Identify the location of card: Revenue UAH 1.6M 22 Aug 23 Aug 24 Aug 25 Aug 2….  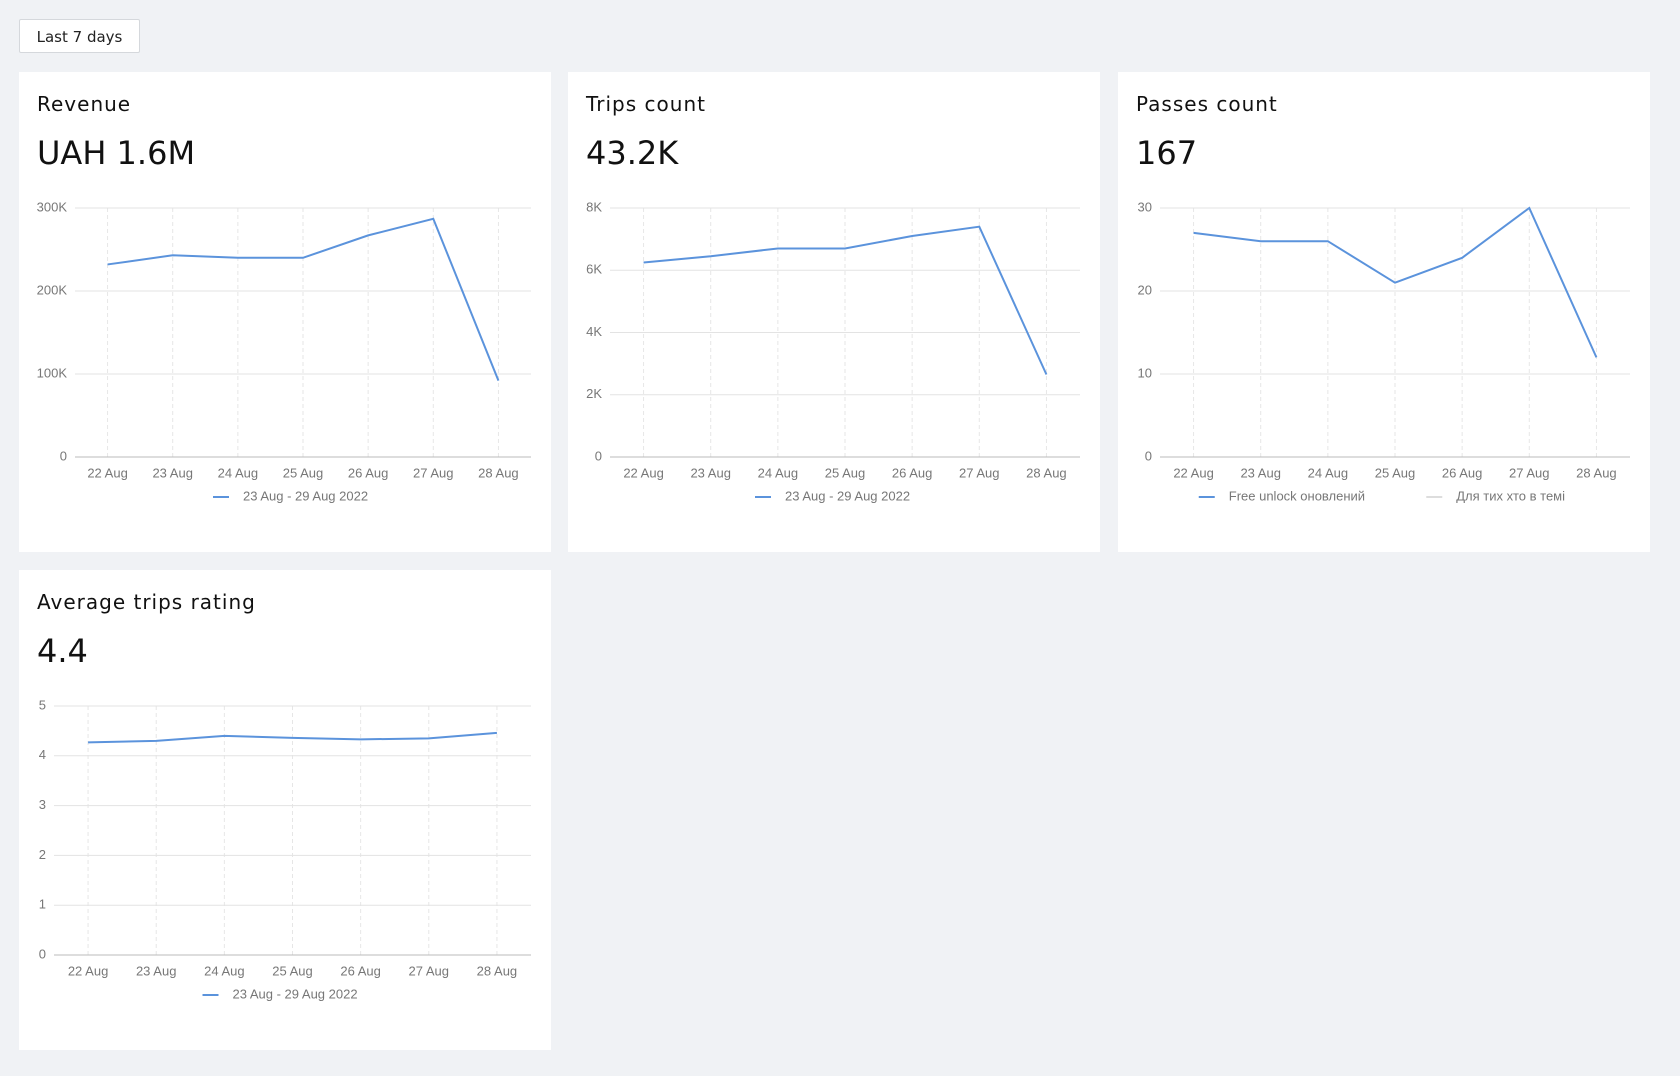
(285, 312).